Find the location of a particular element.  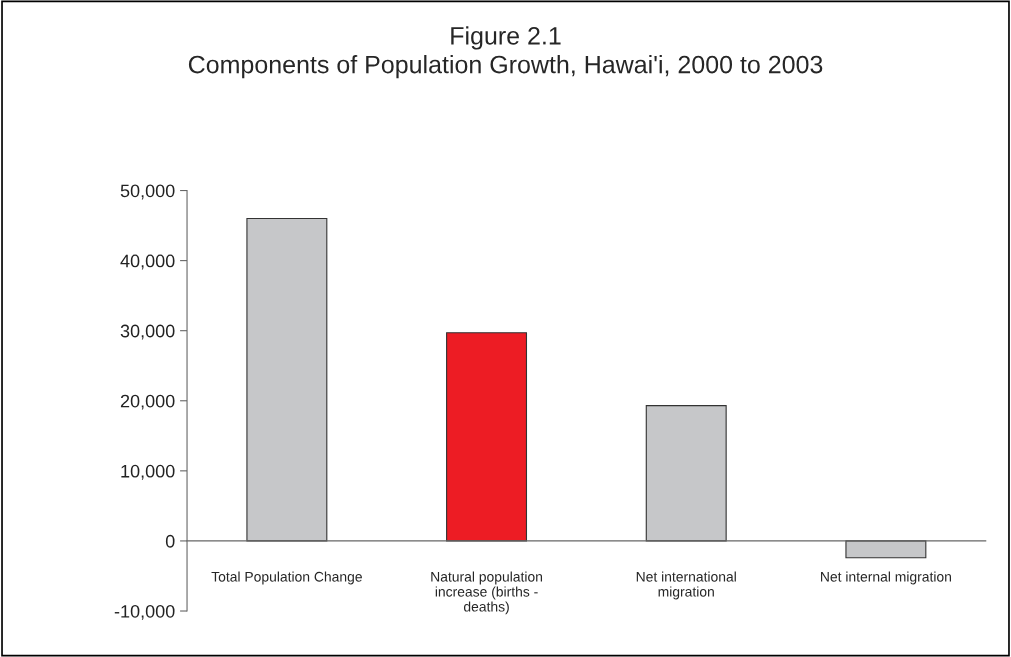

y-tick-label: 0 is located at coordinates (170, 541).